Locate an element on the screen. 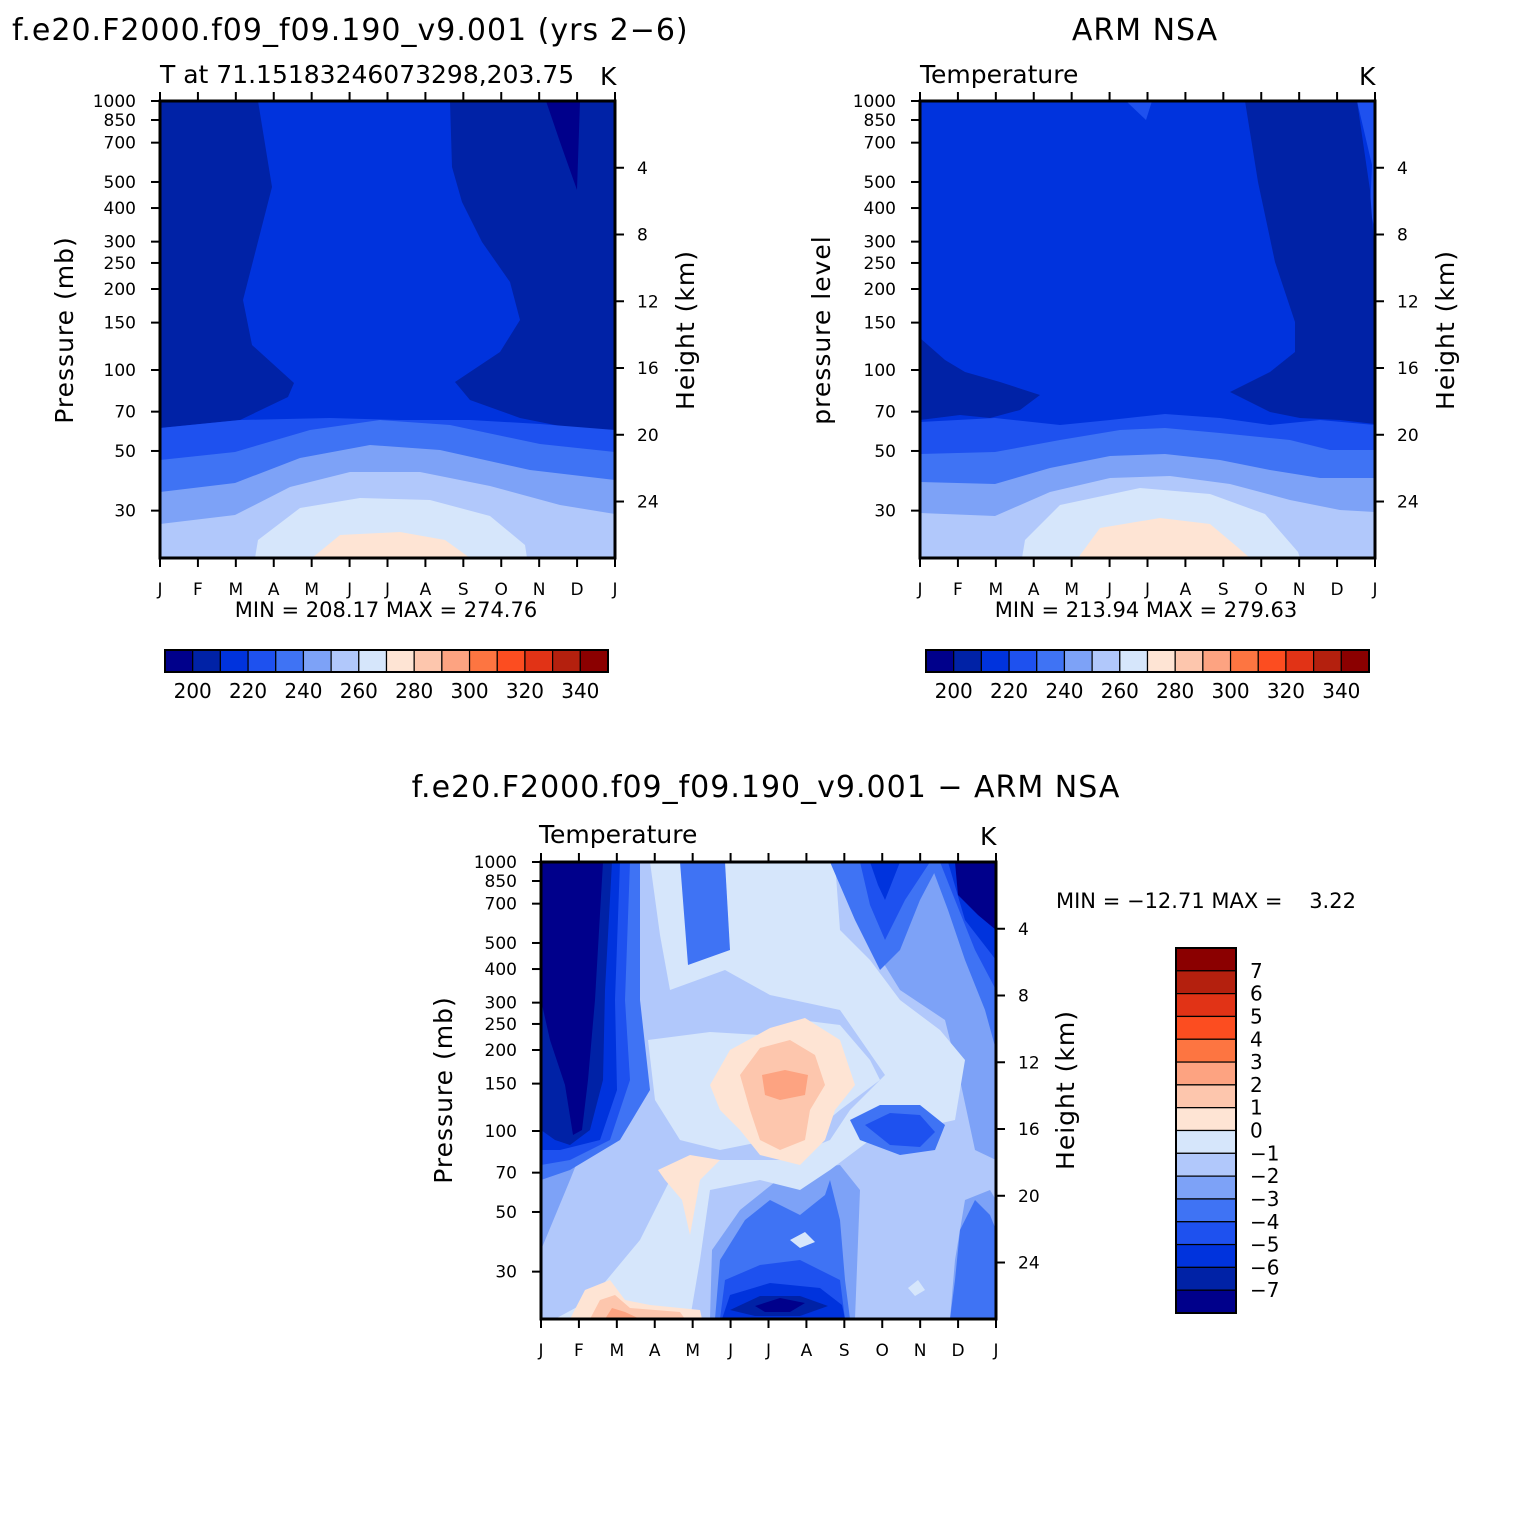 This screenshot has height=1530, width=1530. obs-fill-m6 is located at coordinates (1302, 262).